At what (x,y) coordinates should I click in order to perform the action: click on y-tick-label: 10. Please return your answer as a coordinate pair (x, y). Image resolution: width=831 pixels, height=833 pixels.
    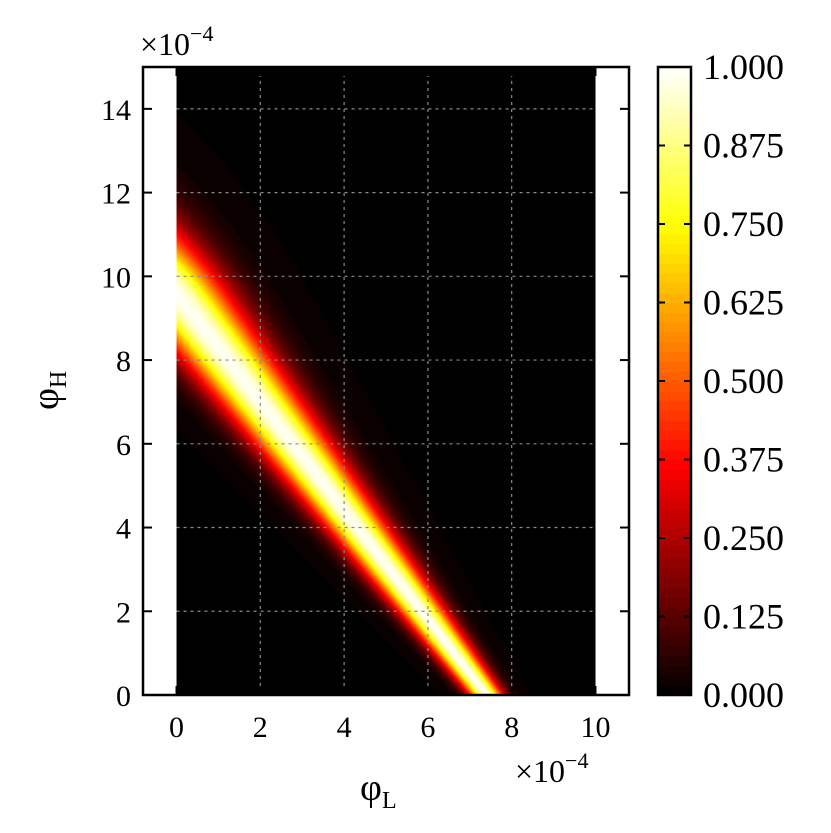
    Looking at the image, I should click on (116, 277).